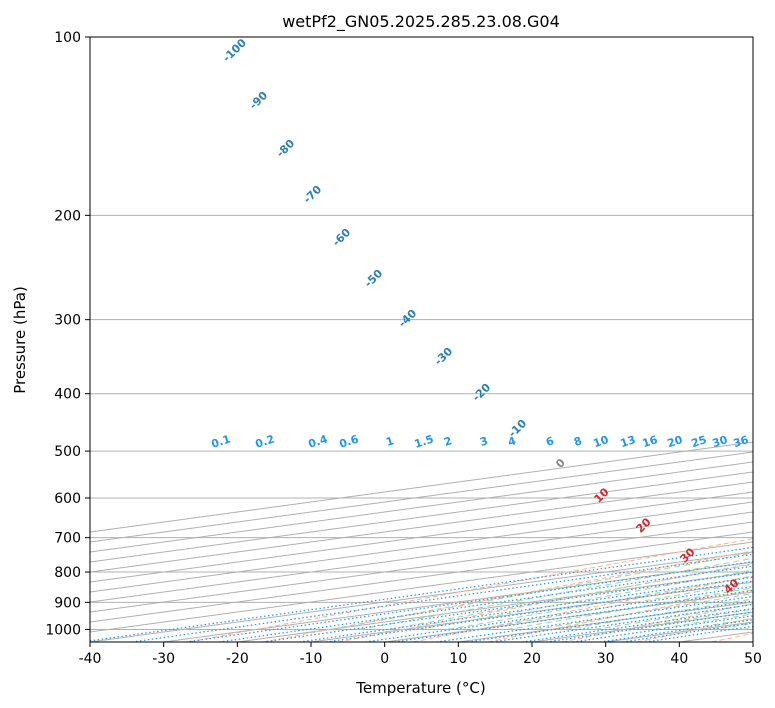 Image resolution: width=775 pixels, height=708 pixels. Describe the element at coordinates (444, 356) in the screenshot. I see `dry-adiabat-label: -30` at that location.